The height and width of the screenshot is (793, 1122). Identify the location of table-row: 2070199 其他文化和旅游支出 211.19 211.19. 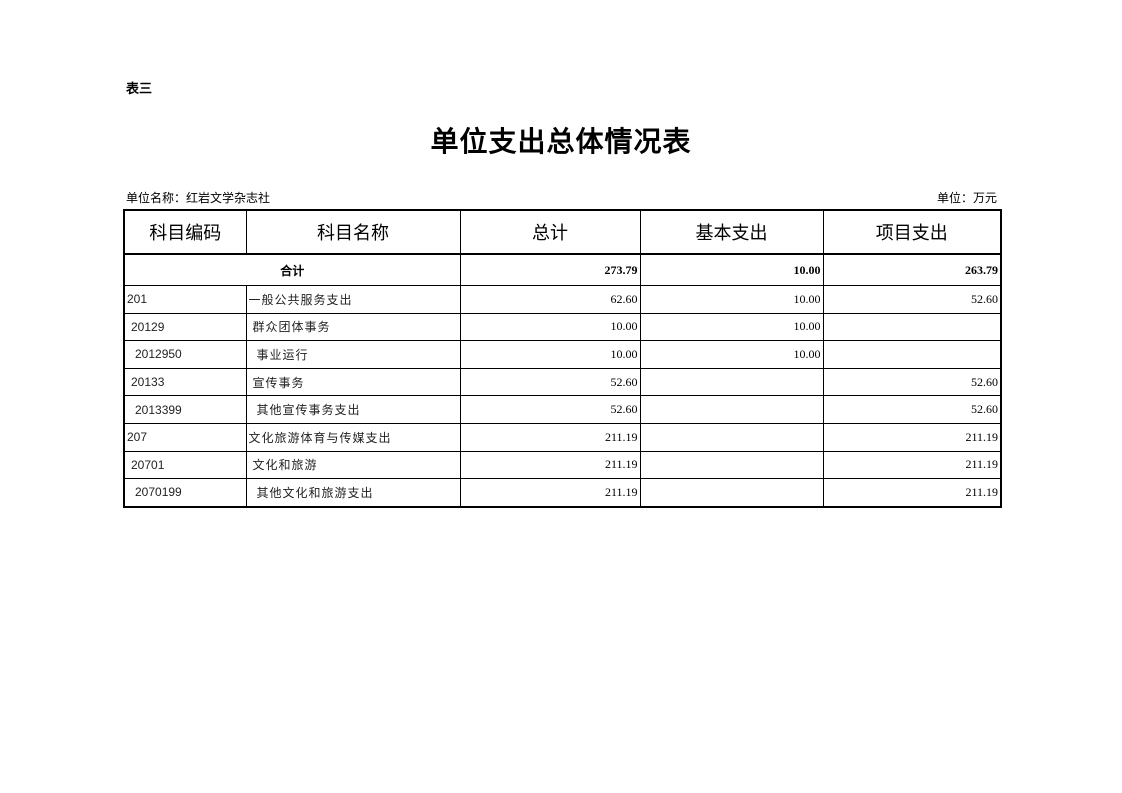
(562, 493).